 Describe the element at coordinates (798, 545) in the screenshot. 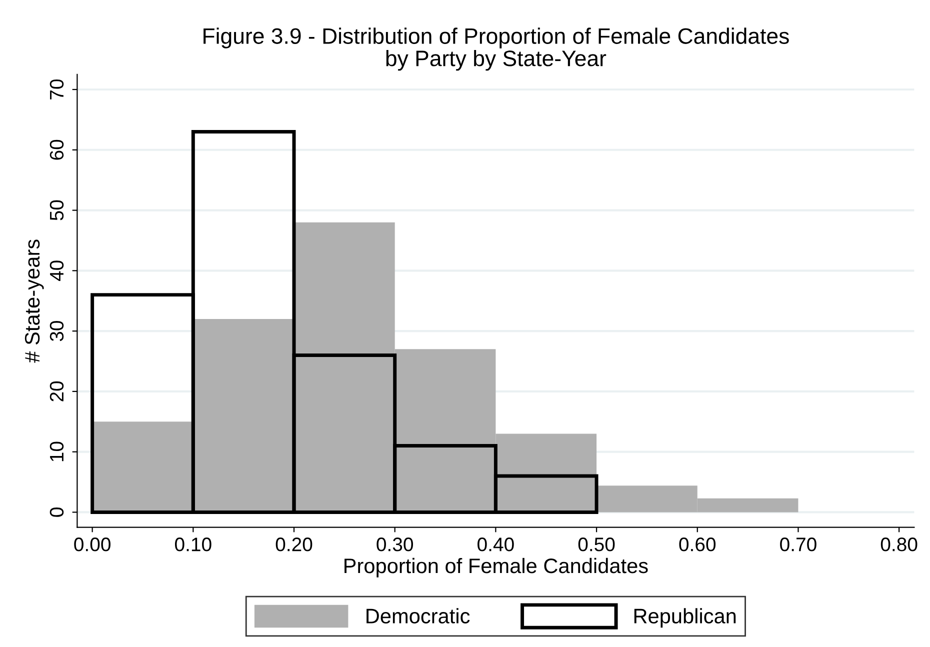

I see `x-tick-label: 0.70` at that location.